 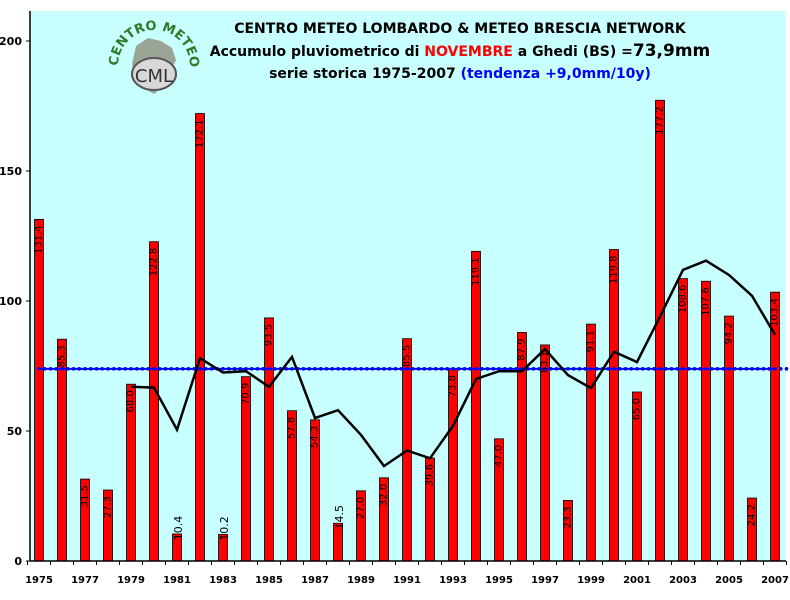 I want to click on bar-value-label: 85.5, so click(x=407, y=356).